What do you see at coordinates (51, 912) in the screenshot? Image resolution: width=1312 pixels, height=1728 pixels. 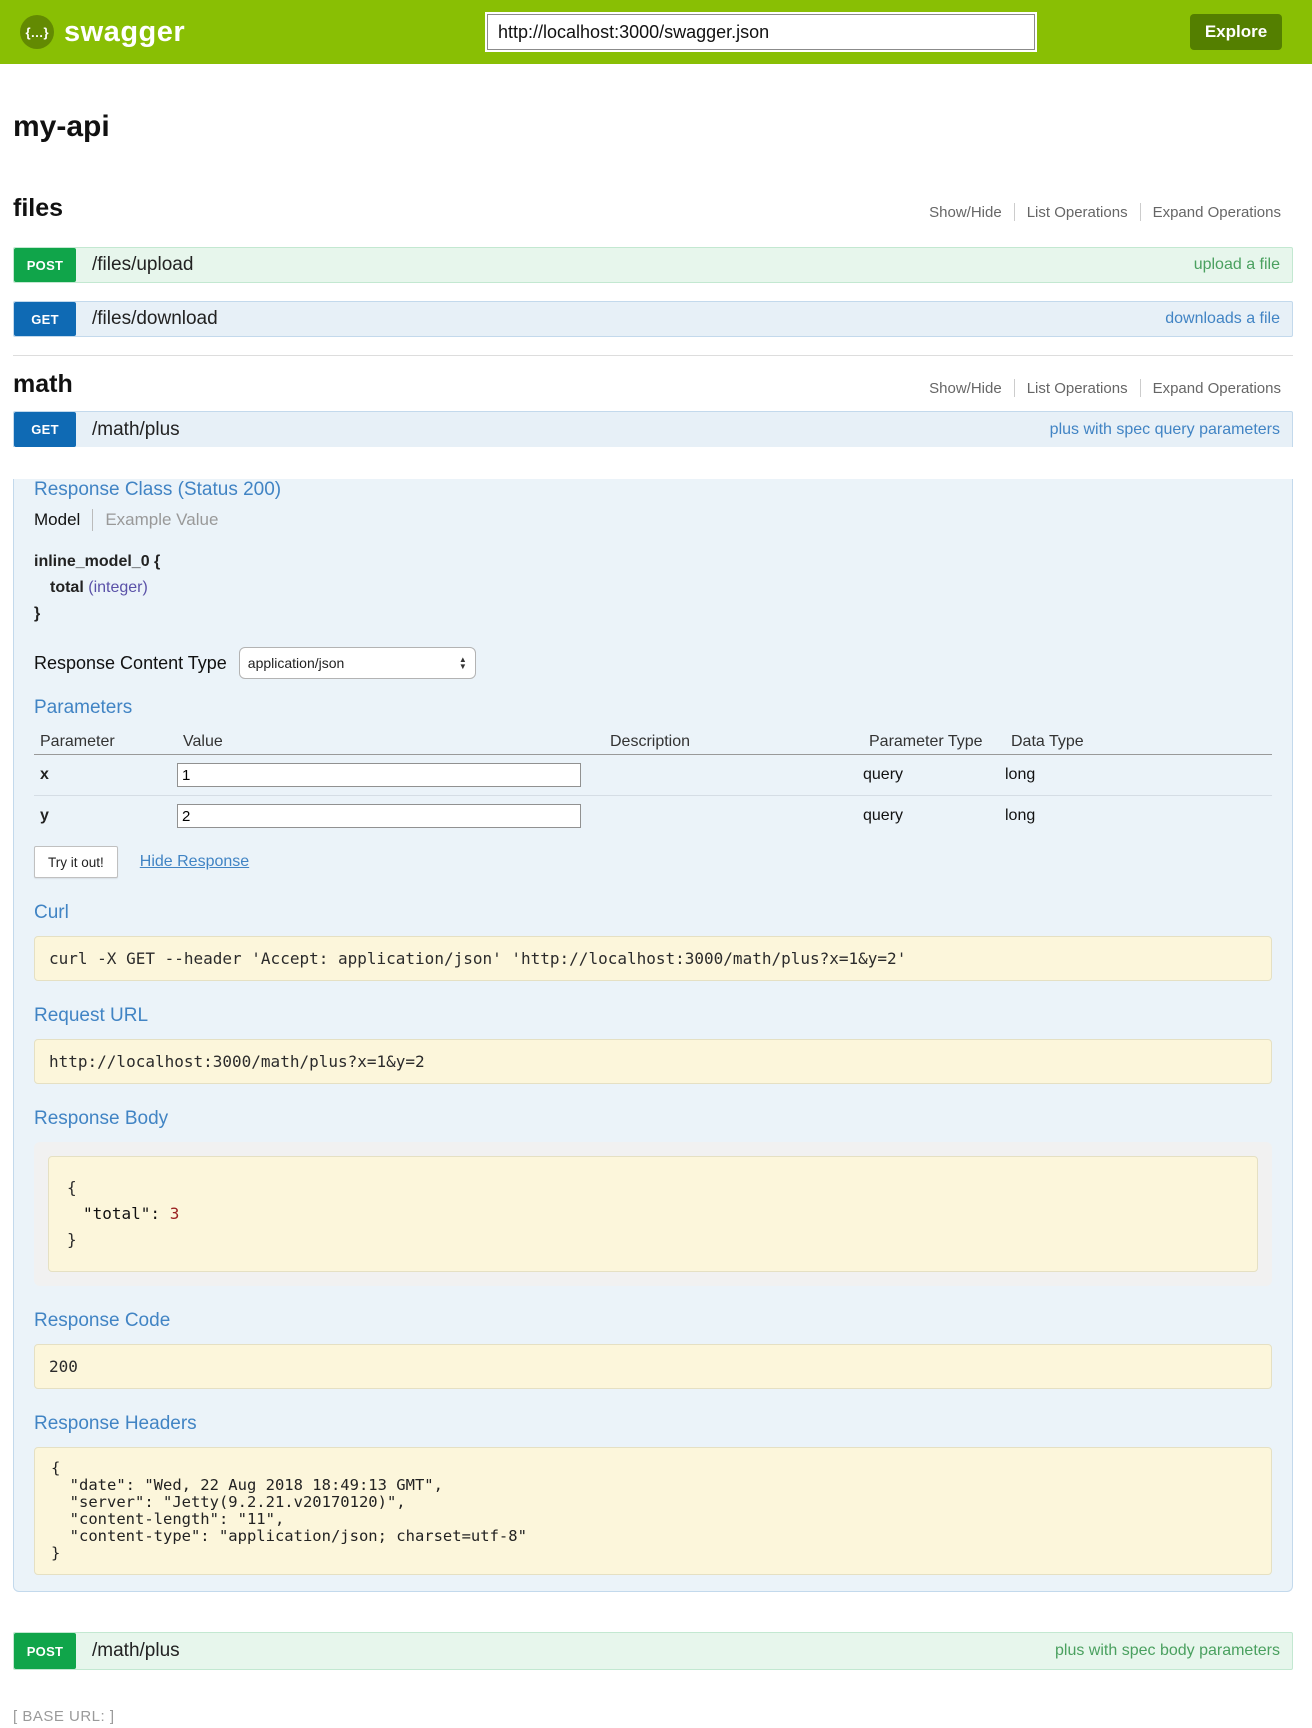 I see `curl-heading: Curl` at bounding box center [51, 912].